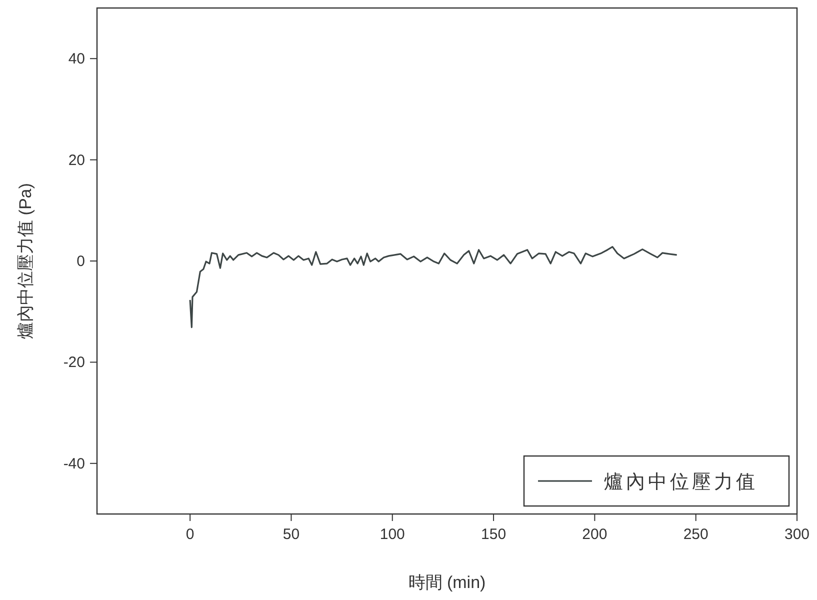  What do you see at coordinates (695, 534) in the screenshot?
I see `x-tick-label: 250` at bounding box center [695, 534].